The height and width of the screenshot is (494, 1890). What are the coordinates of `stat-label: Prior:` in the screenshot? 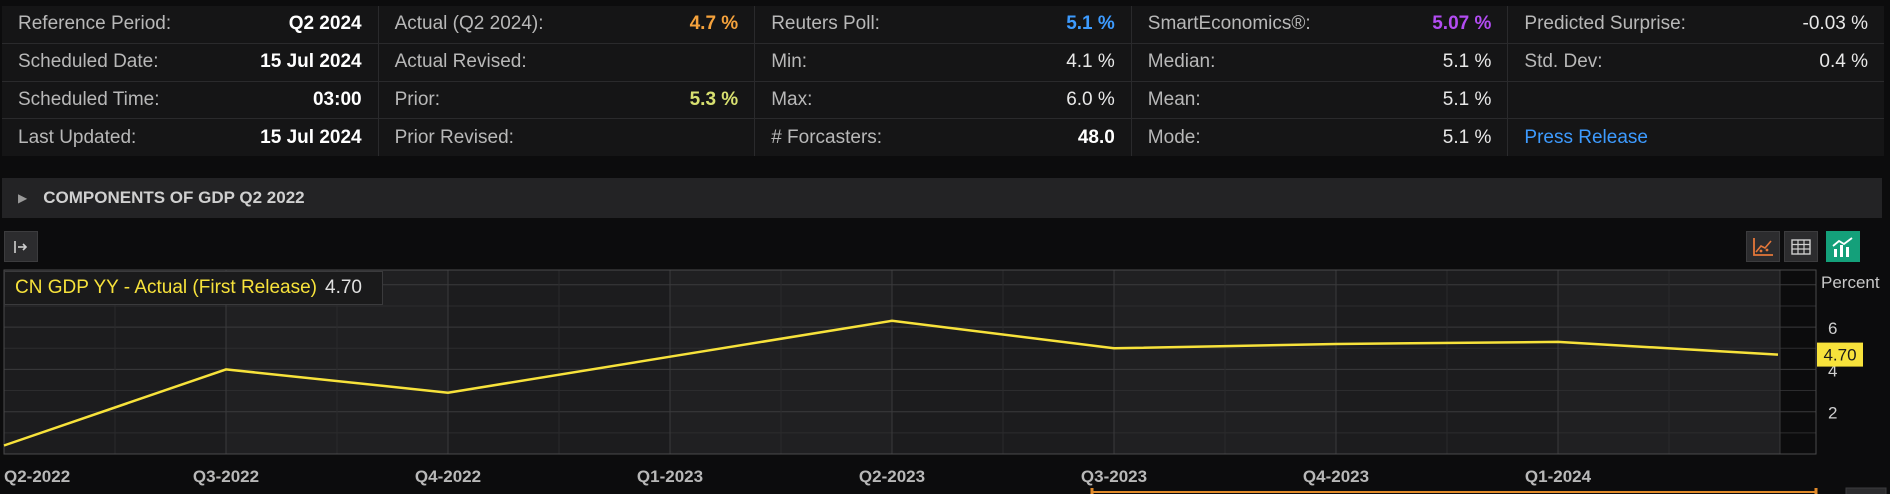 It's located at (417, 99).